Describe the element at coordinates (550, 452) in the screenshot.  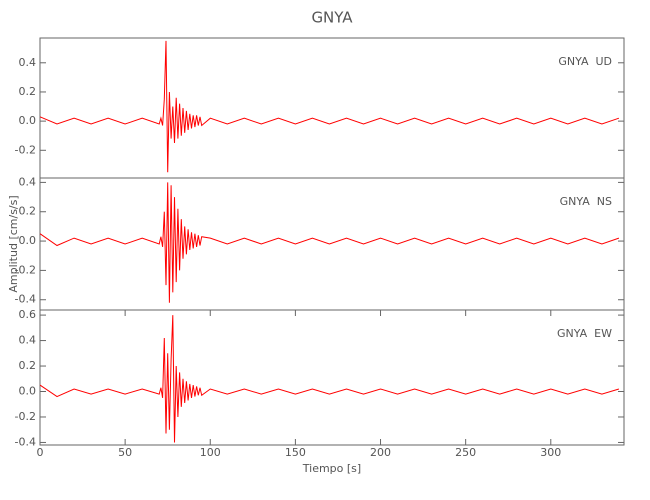
I see `x-tick-label: 300` at that location.